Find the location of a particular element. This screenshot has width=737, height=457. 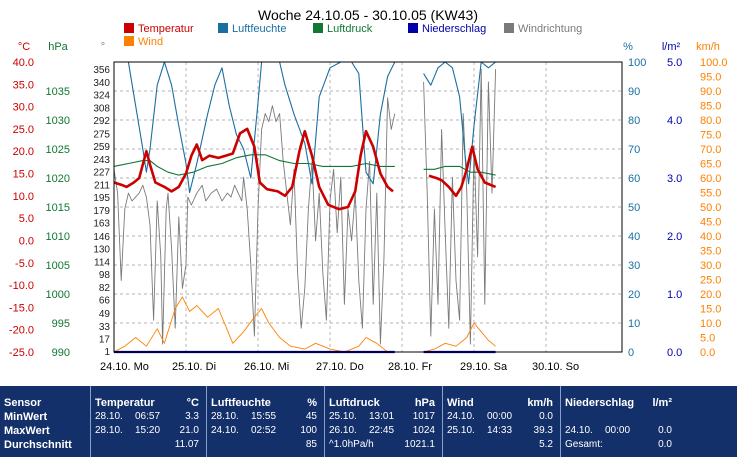

tick-label: 30.0 is located at coordinates (710, 266).